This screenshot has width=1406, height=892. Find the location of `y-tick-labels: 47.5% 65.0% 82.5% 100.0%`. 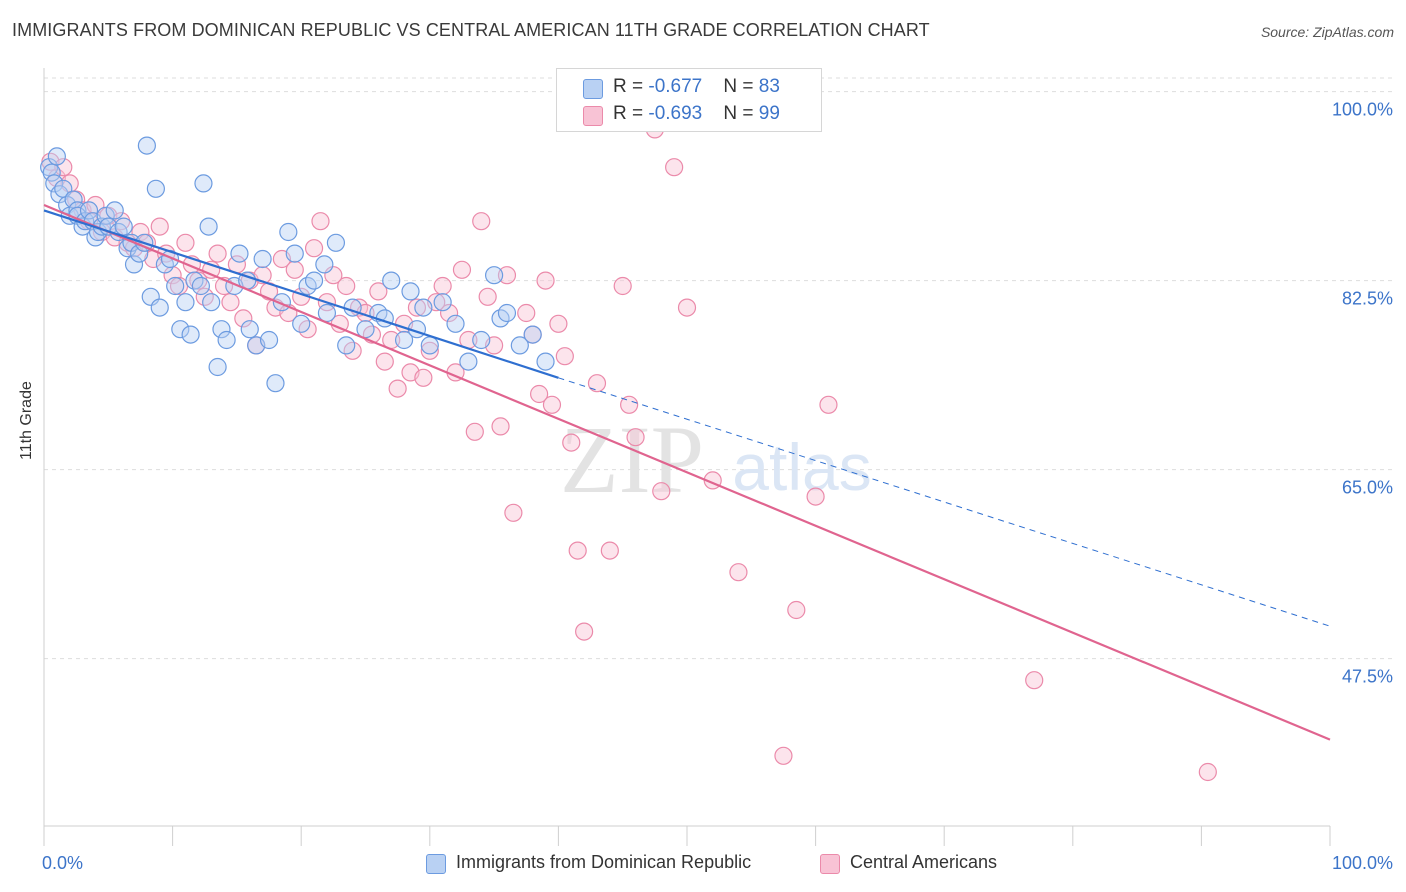

y-tick-labels: 47.5% 65.0% 82.5% 100.0% is located at coordinates (1362, 393).